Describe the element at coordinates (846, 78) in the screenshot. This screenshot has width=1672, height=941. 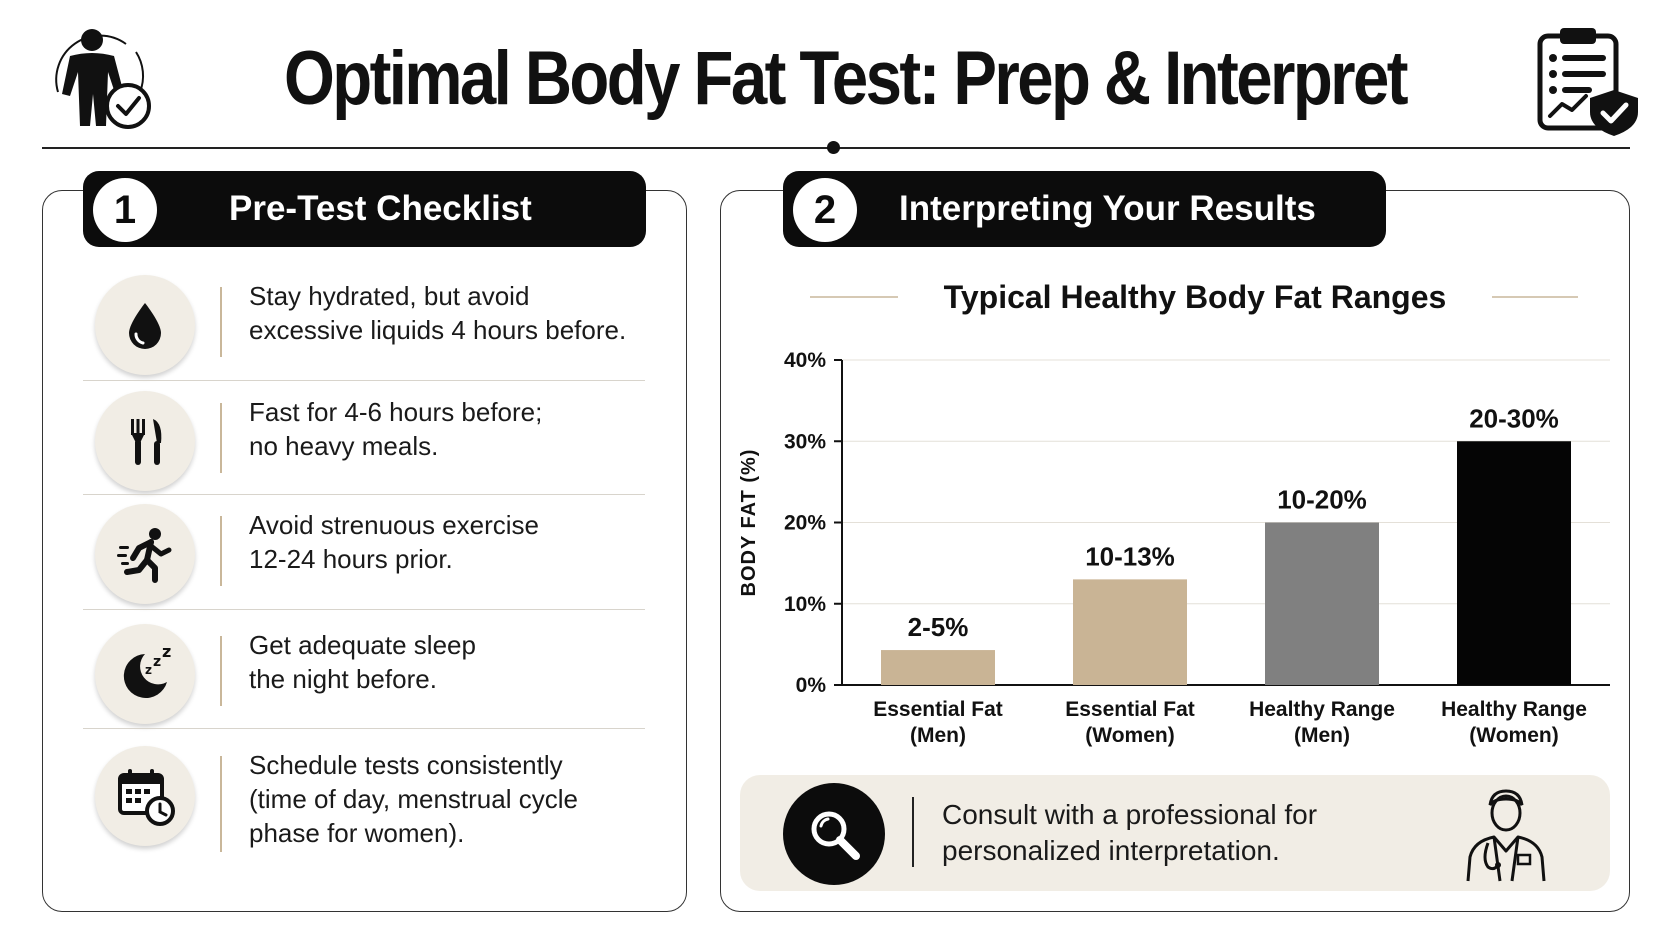
I see `page-title: Optimal Body Fat Test: Prep & Interpret` at that location.